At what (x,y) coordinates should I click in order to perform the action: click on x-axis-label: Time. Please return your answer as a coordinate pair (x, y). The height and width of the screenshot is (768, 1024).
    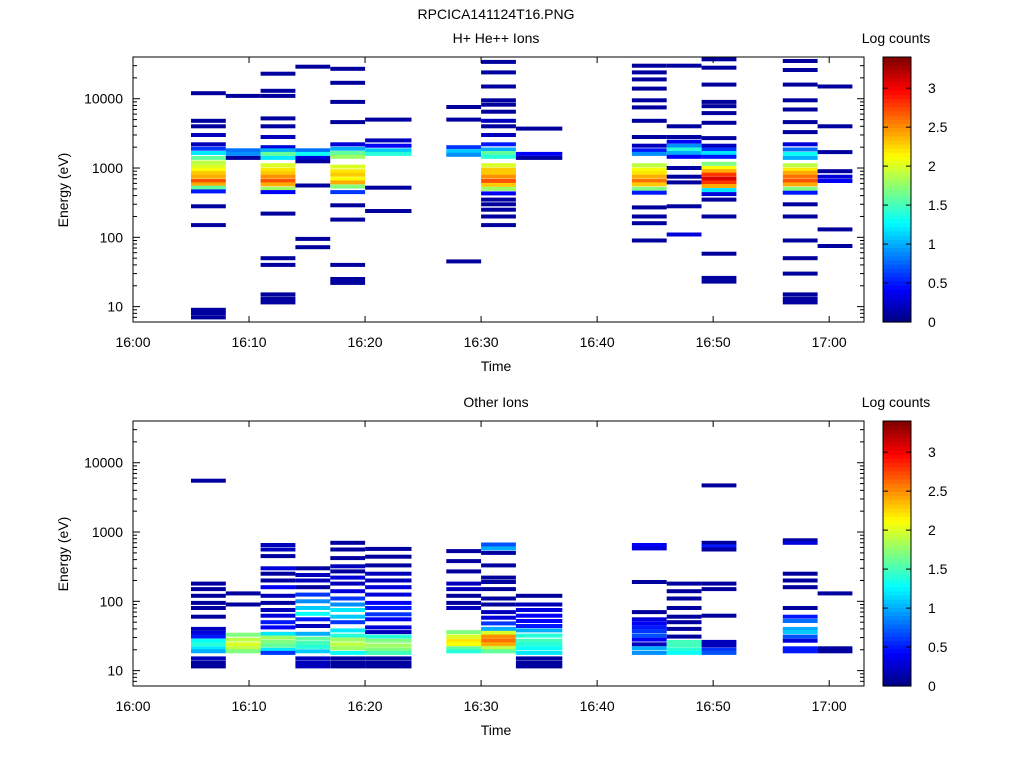
    Looking at the image, I should click on (496, 366).